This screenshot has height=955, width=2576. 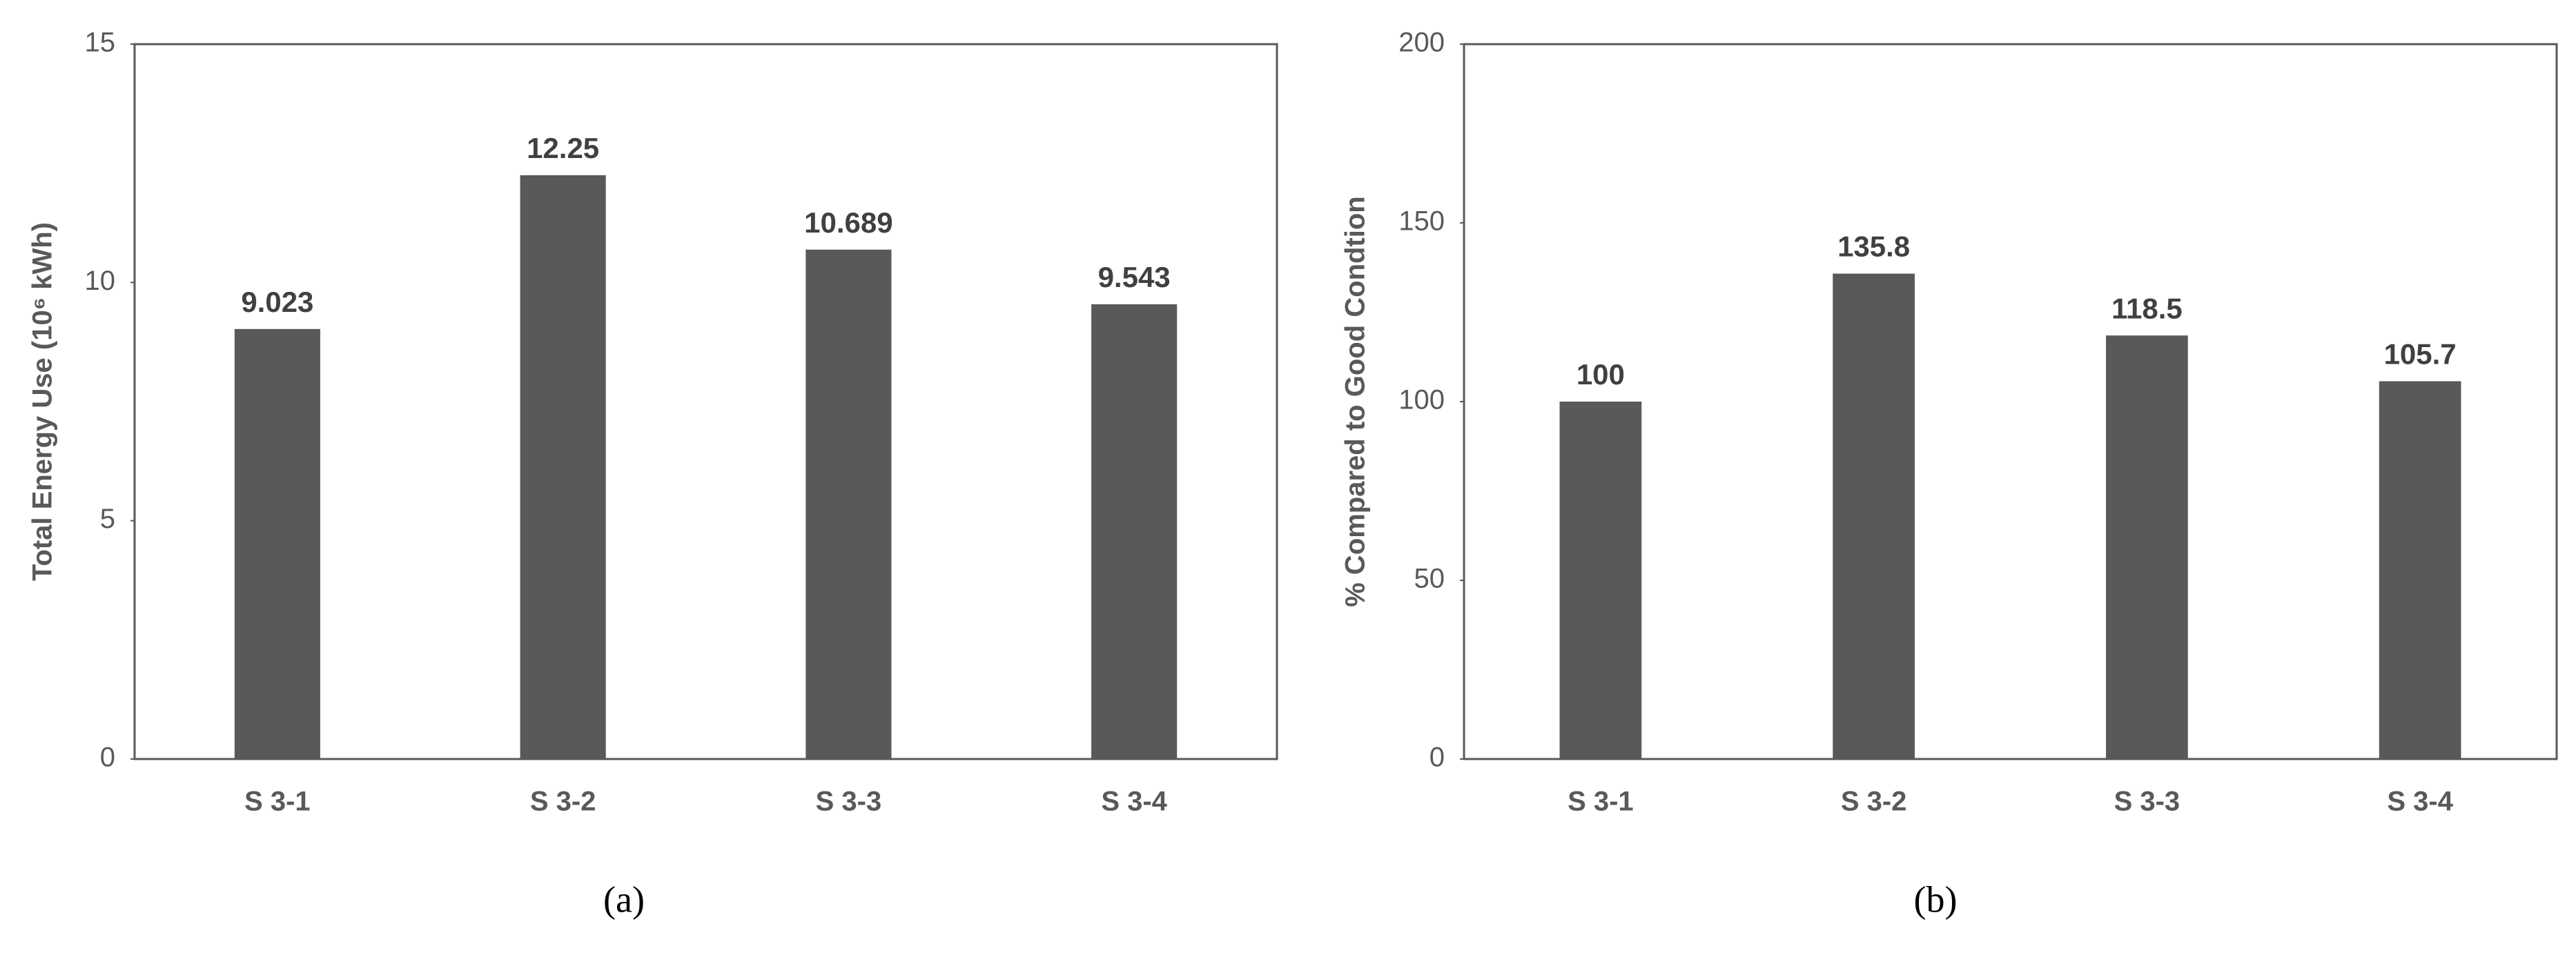 What do you see at coordinates (1873, 246) in the screenshot?
I see `value-label: 135.8` at bounding box center [1873, 246].